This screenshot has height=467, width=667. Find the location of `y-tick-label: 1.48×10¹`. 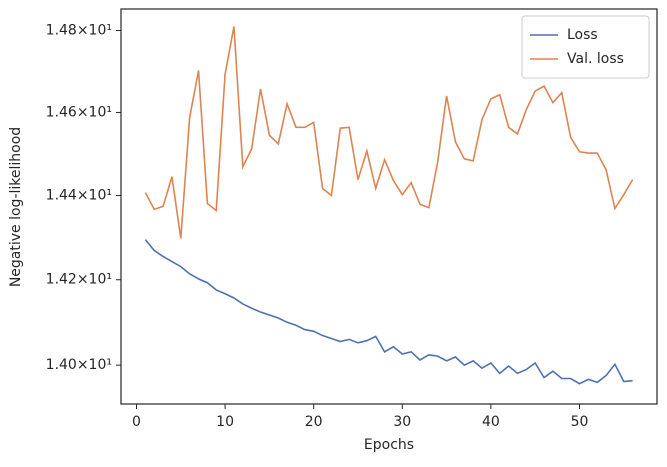

y-tick-label: 1.48×10¹ is located at coordinates (79, 31).